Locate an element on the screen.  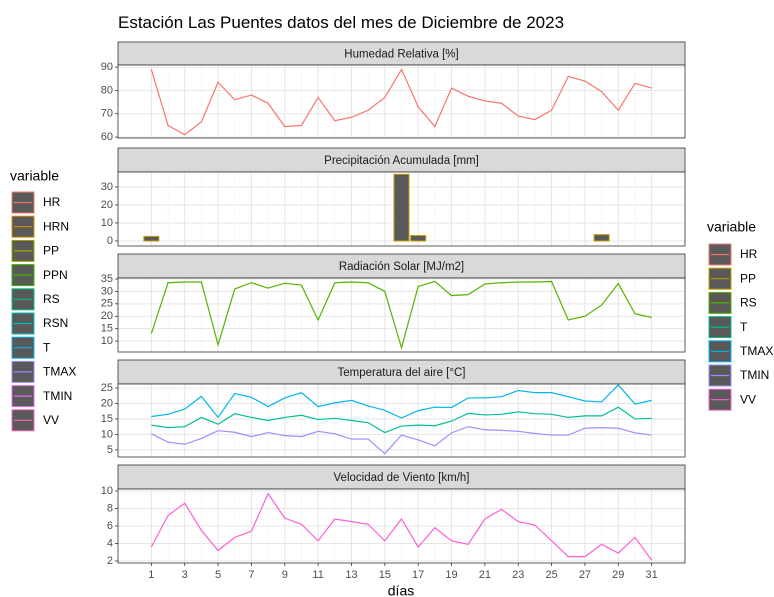
x-tick-label: 19 is located at coordinates (451, 575).